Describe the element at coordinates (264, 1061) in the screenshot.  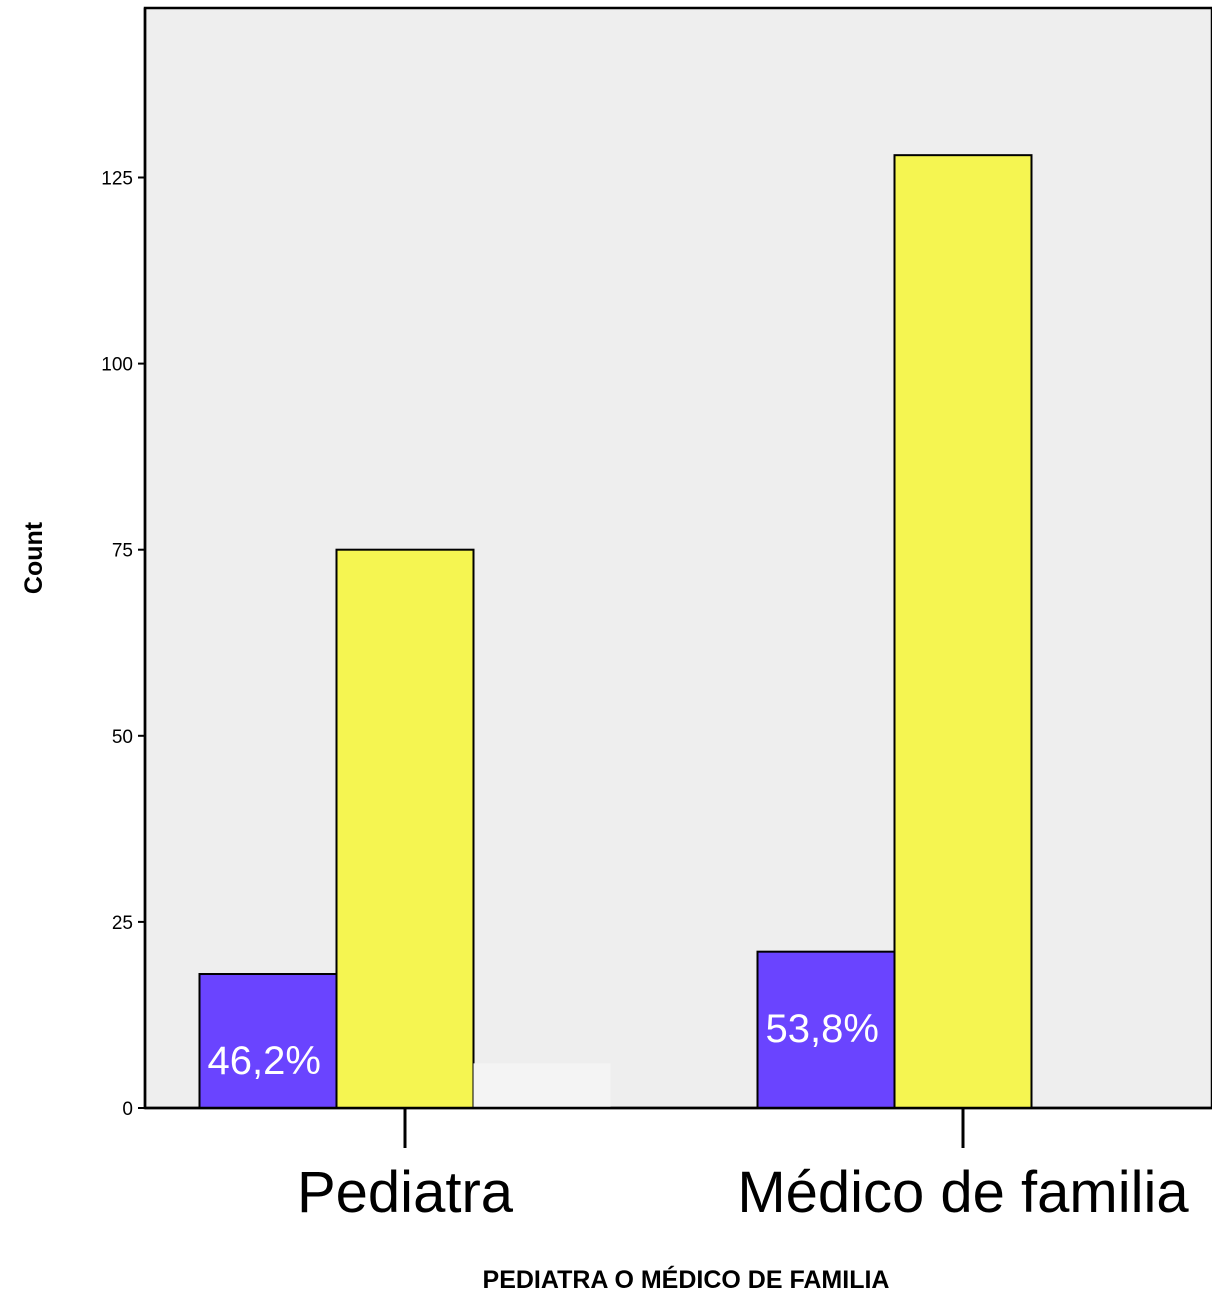
I see `data-label: 46,2%` at that location.